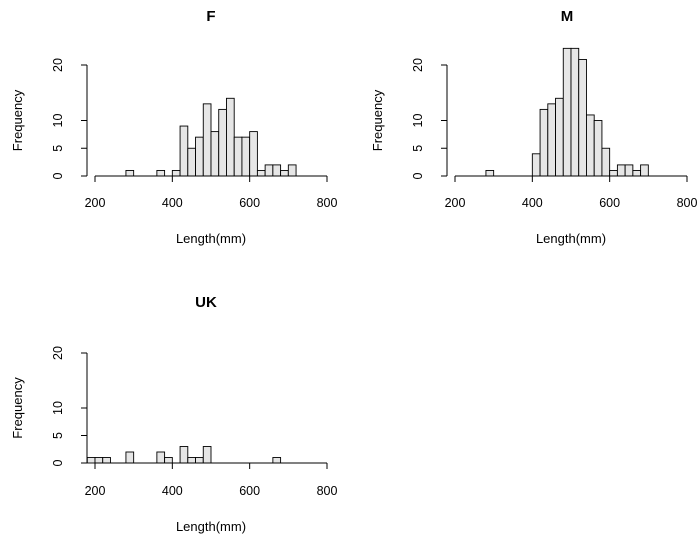 The height and width of the screenshot is (539, 700). What do you see at coordinates (210, 16) in the screenshot?
I see `panel-title: F` at bounding box center [210, 16].